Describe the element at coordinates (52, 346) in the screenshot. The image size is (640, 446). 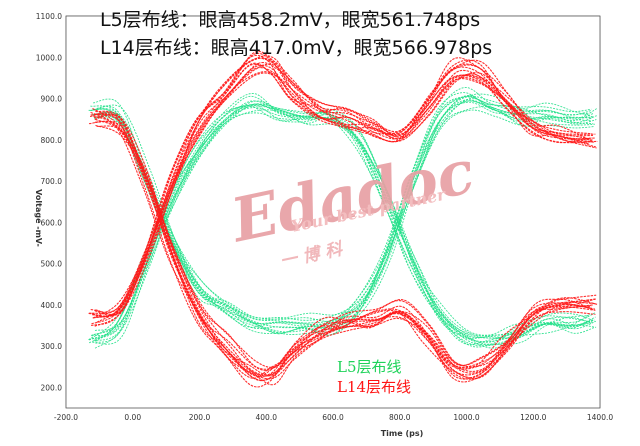
I see `y-tick-label: 300.0` at that location.